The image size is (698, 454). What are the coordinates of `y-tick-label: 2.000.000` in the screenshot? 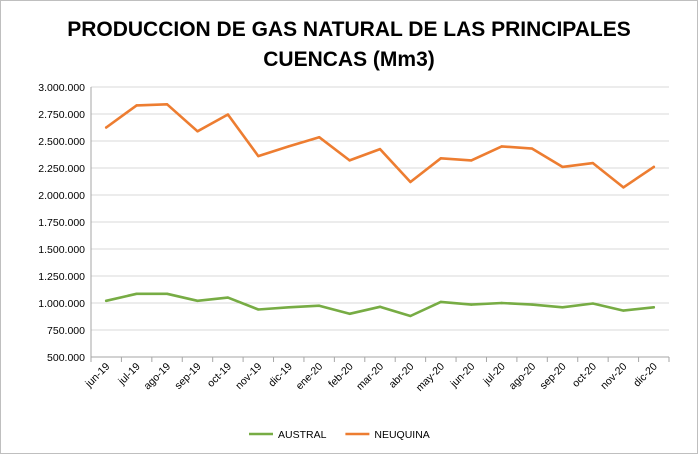 It's located at (61, 196).